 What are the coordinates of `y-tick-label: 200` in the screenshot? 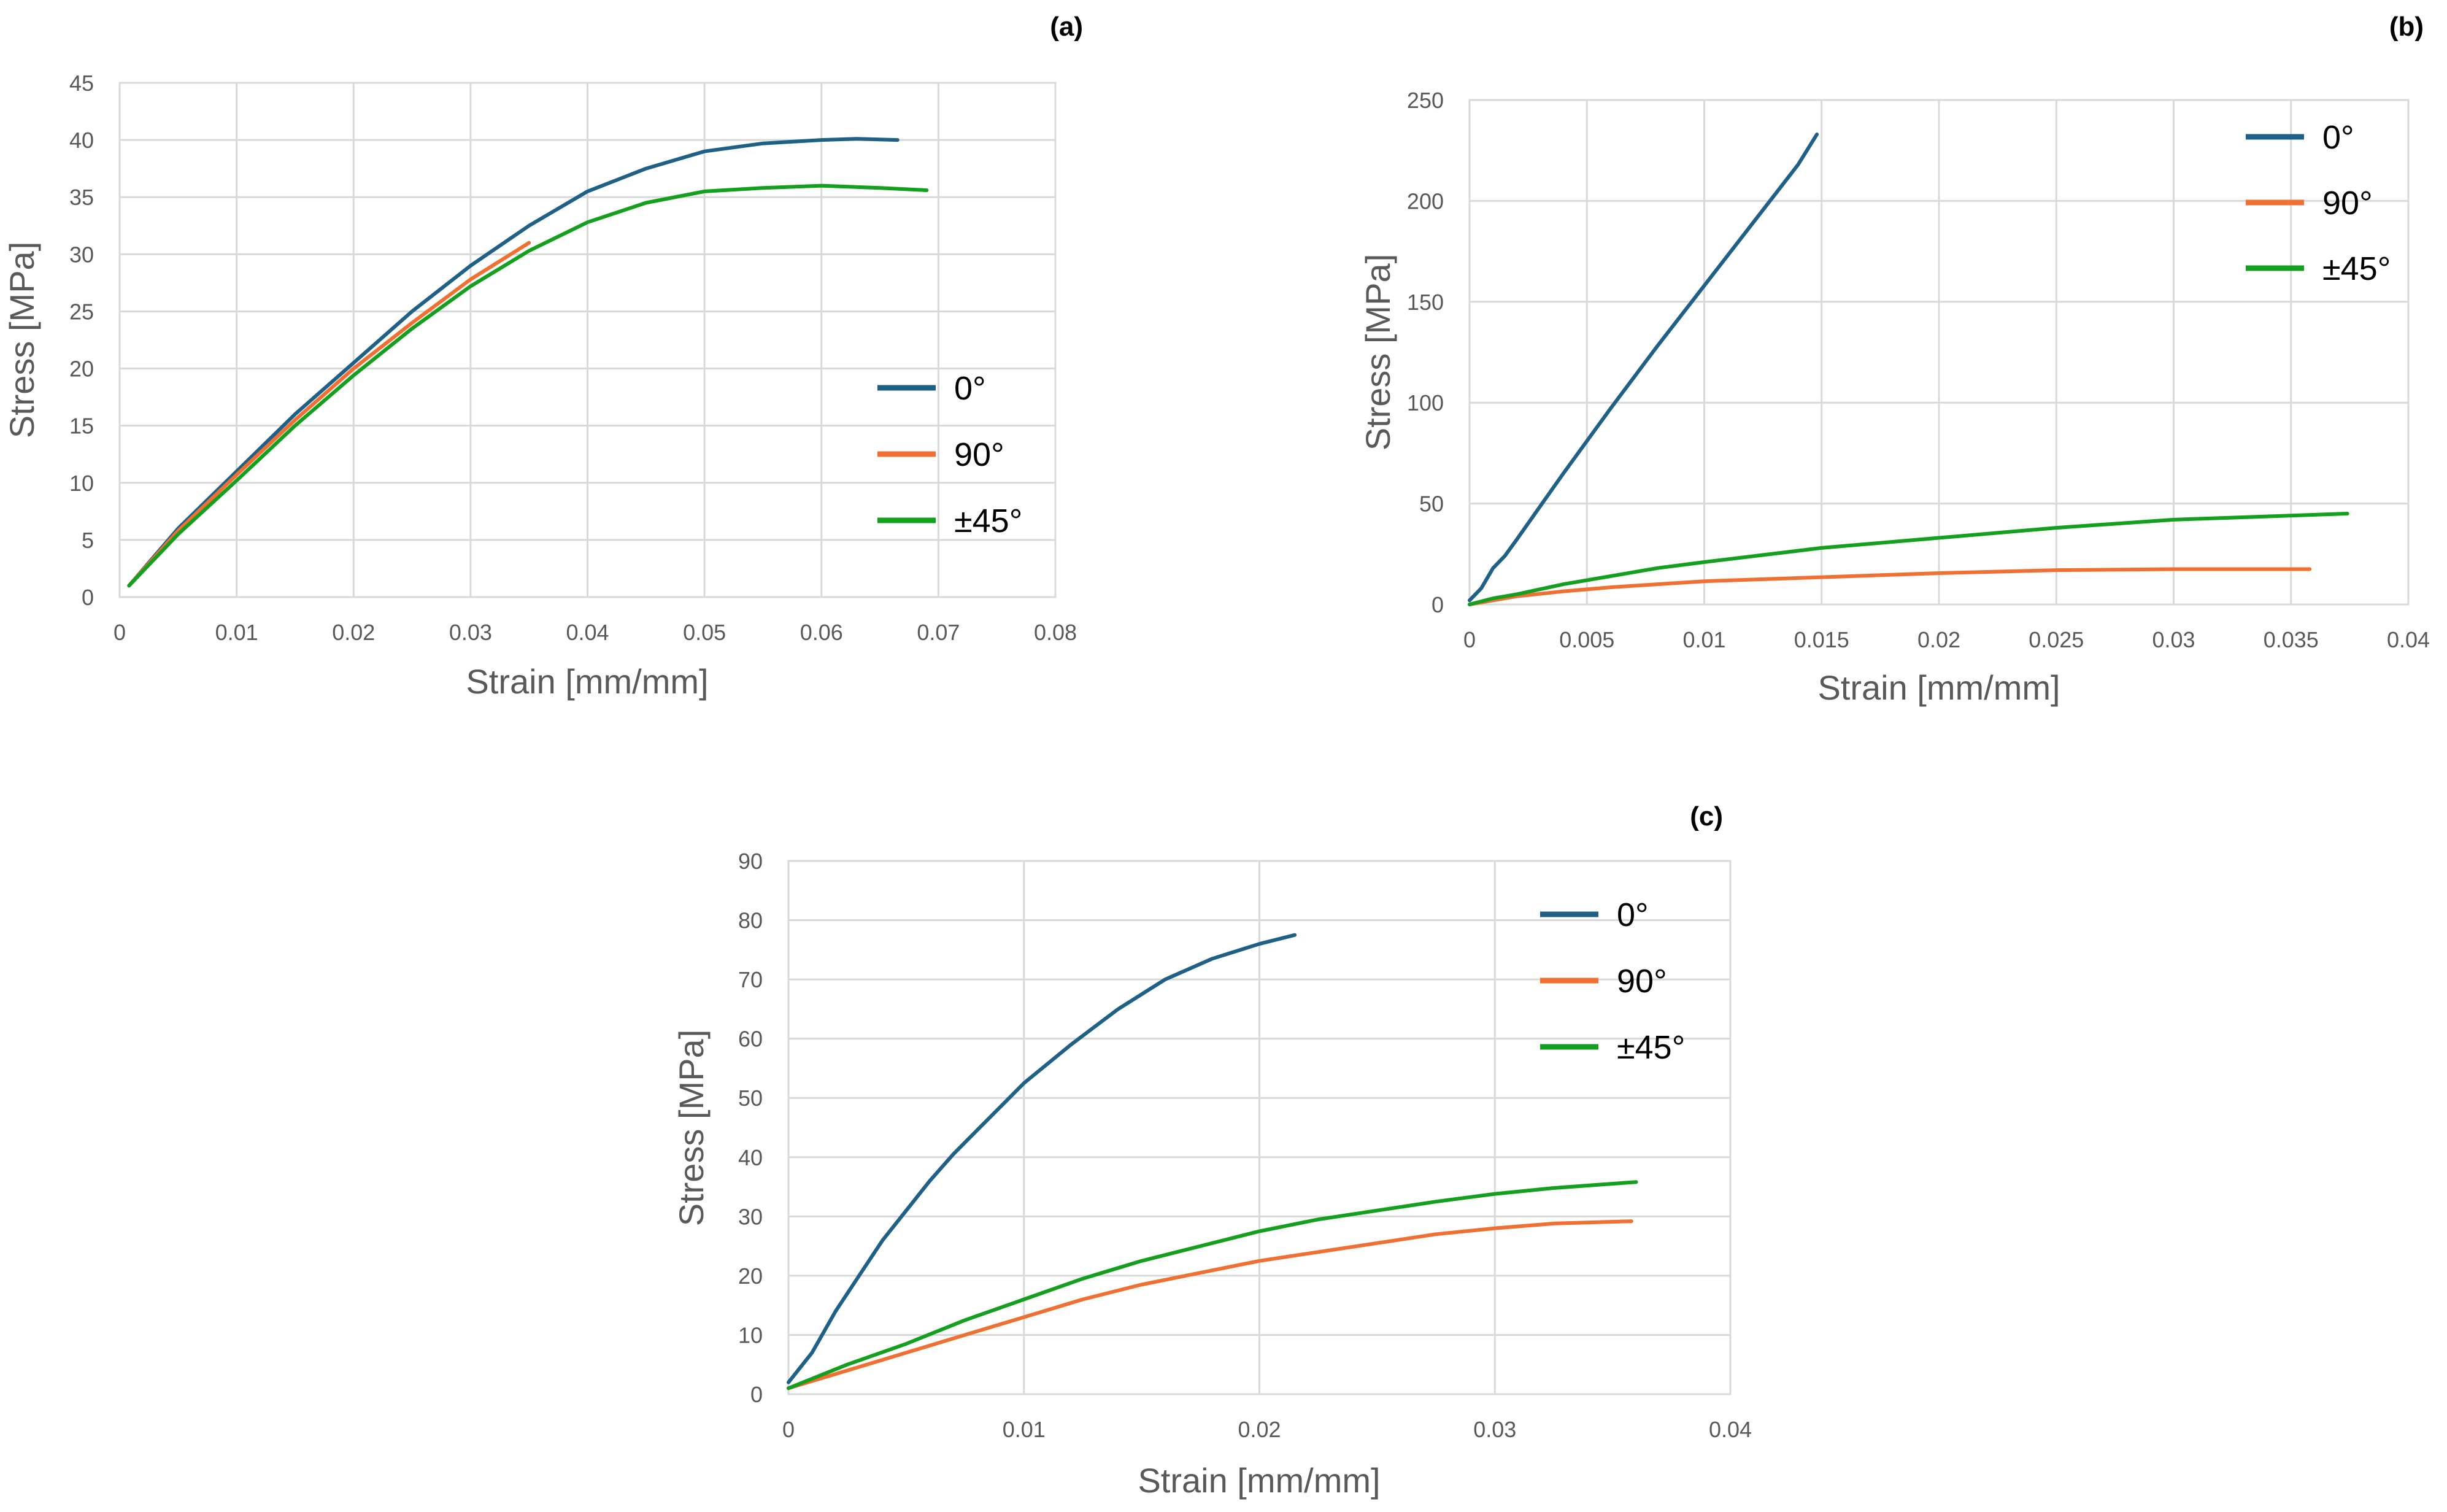 It's located at (1425, 201).